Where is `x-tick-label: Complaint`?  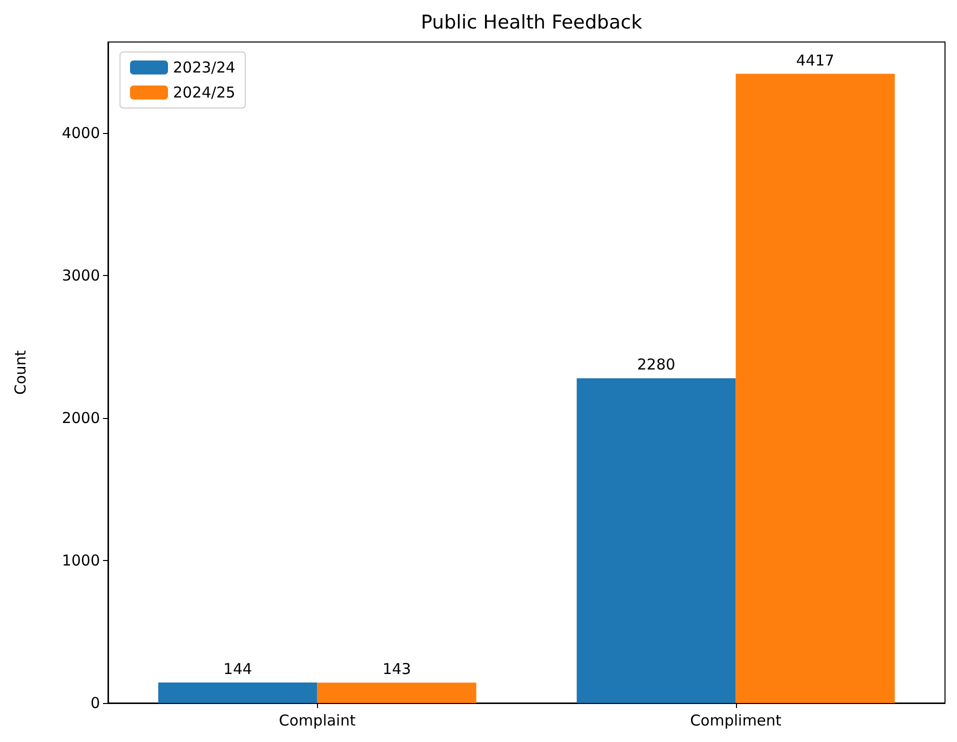 x-tick-label: Complaint is located at coordinates (317, 721).